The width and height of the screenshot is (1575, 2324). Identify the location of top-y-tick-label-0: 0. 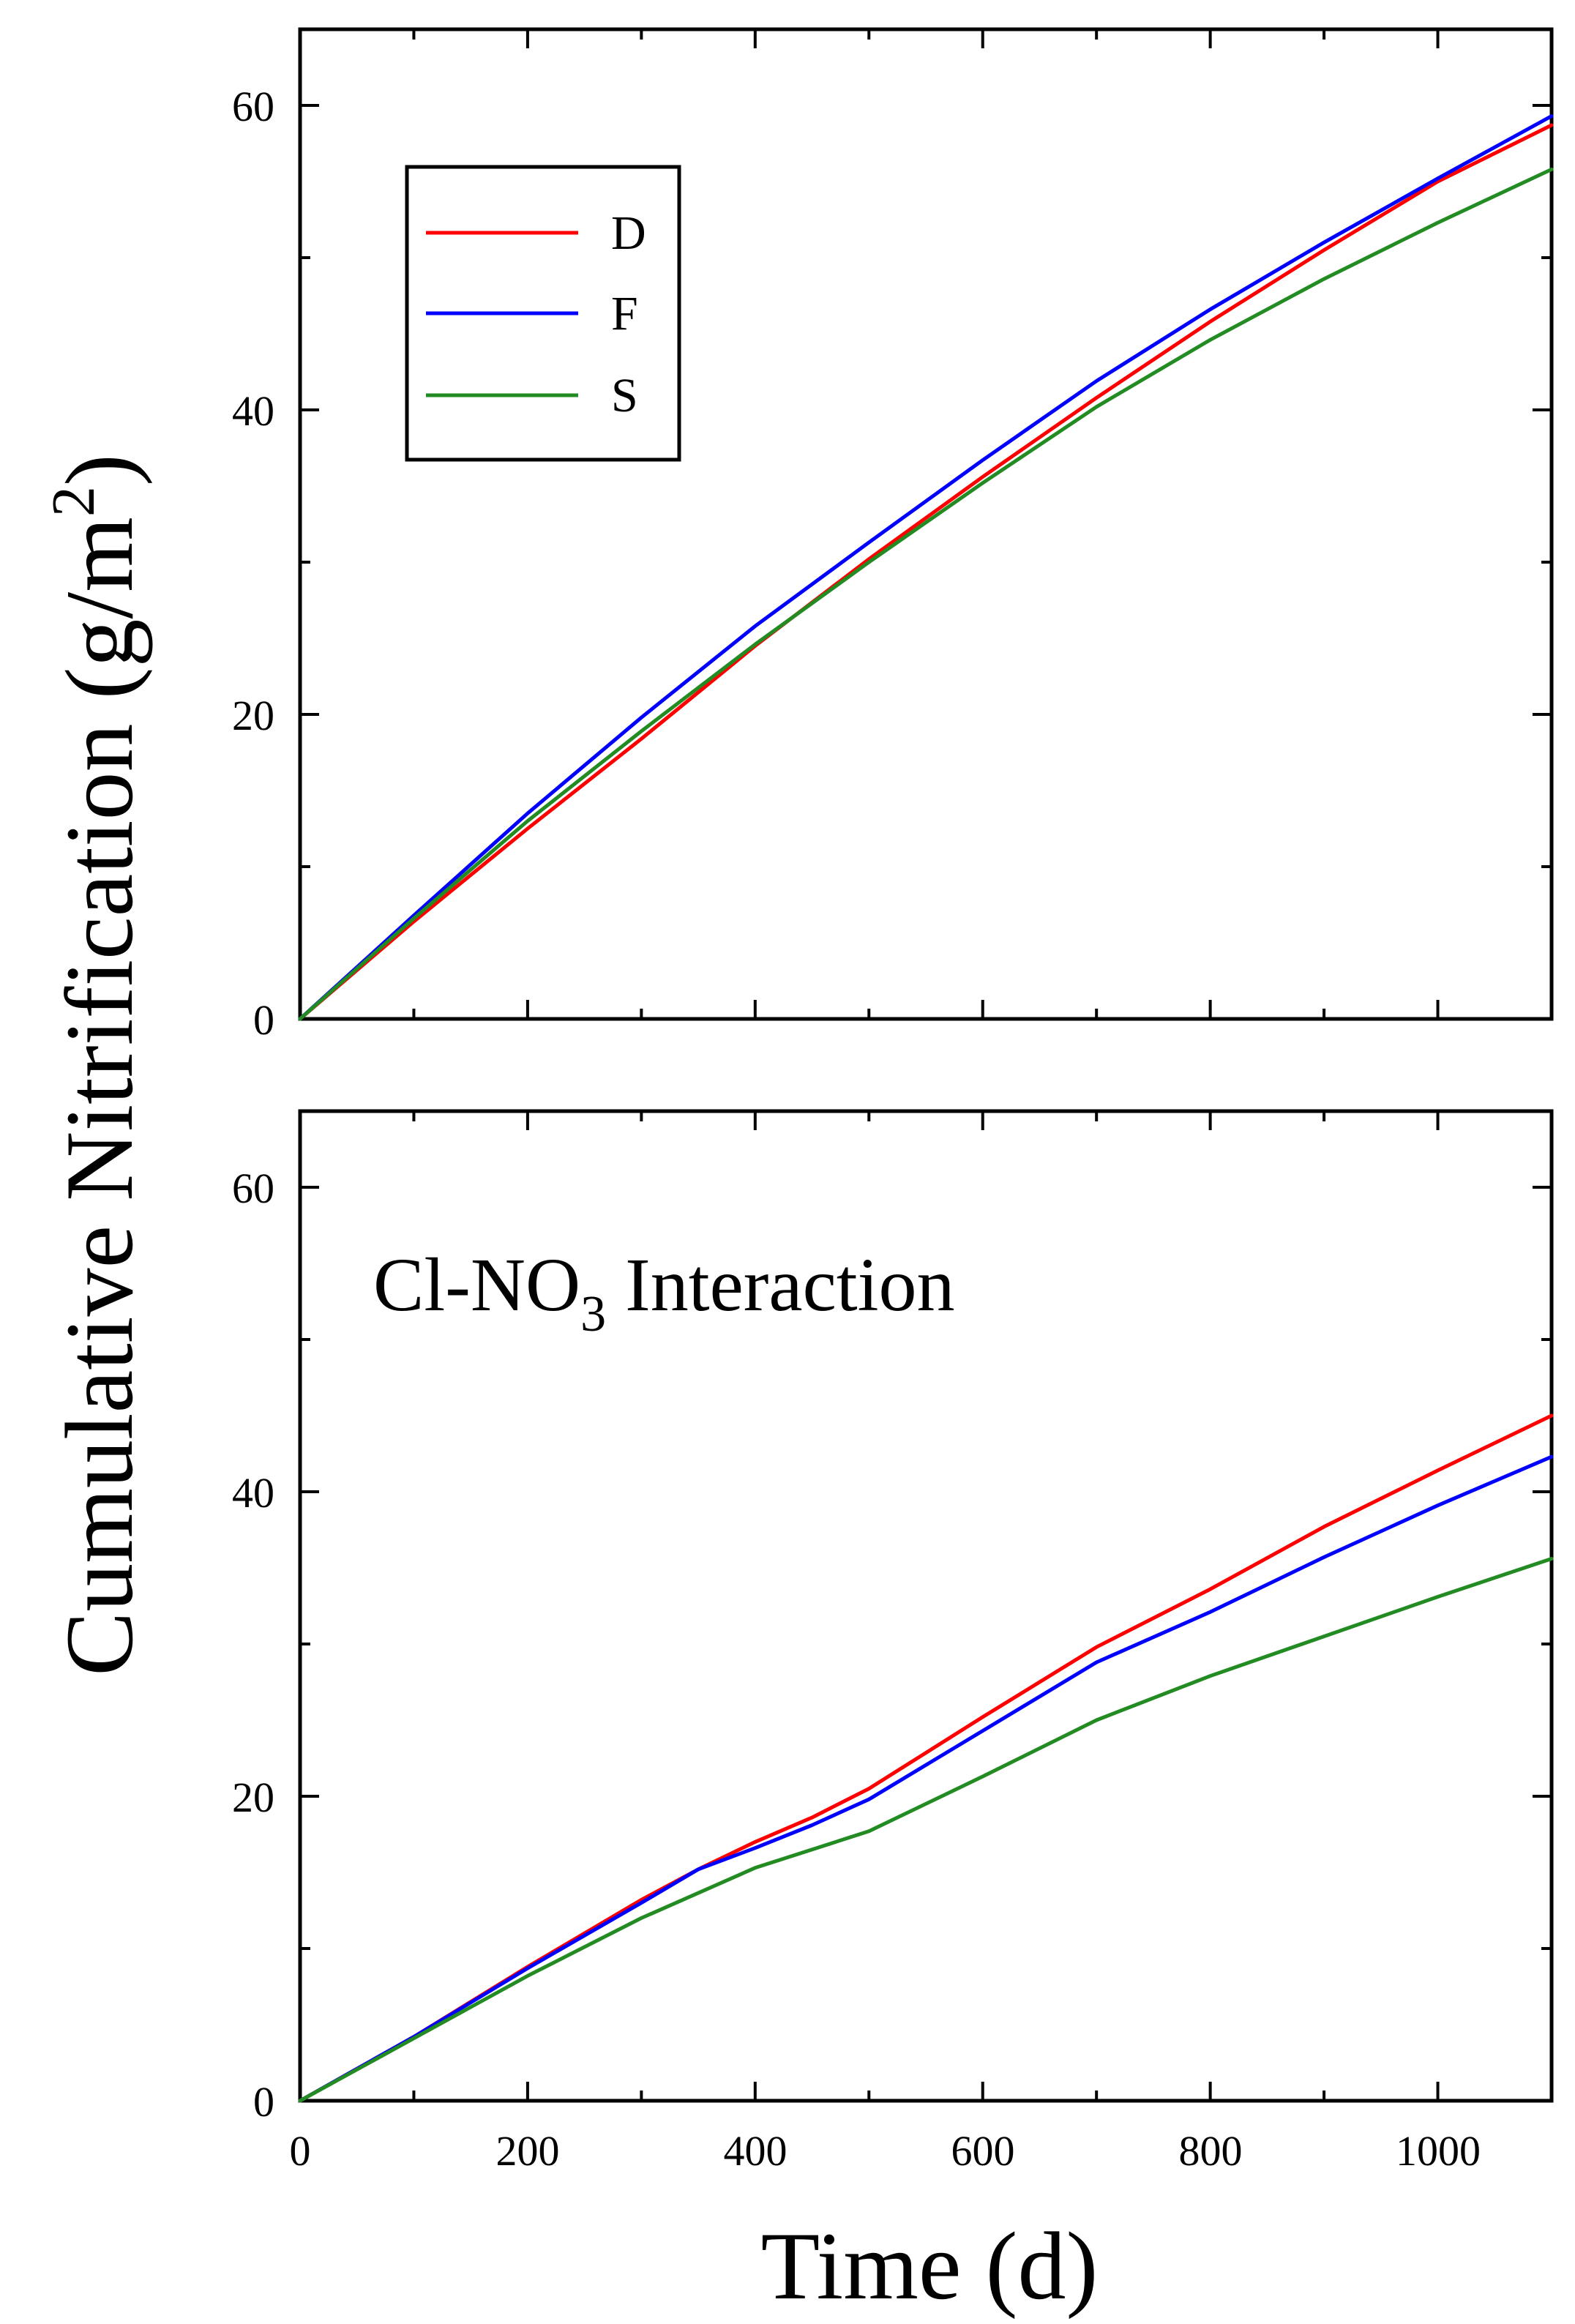
(263, 1020).